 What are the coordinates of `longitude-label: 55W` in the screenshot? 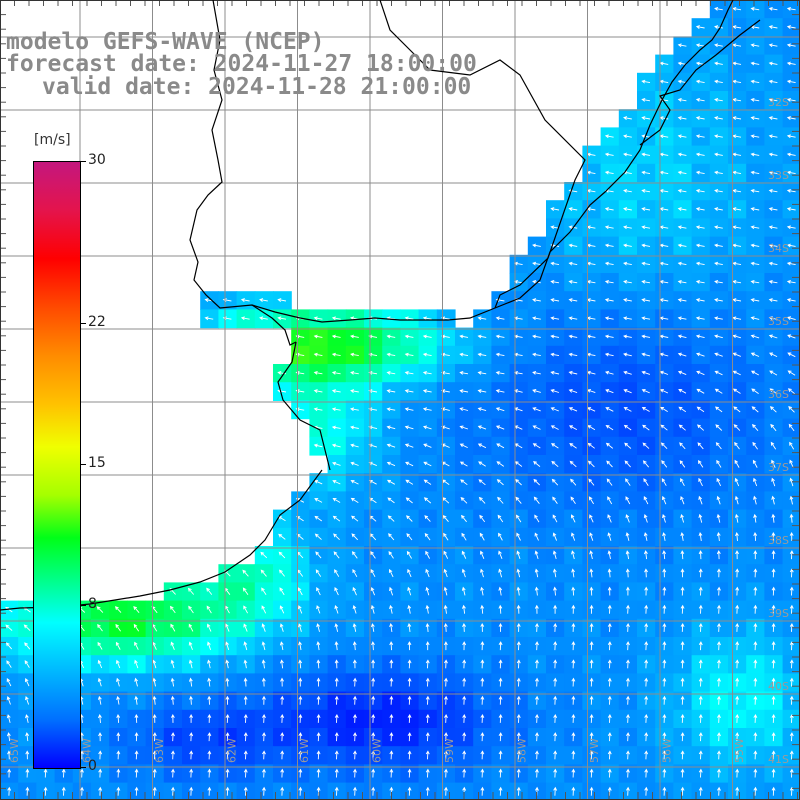 It's located at (739, 750).